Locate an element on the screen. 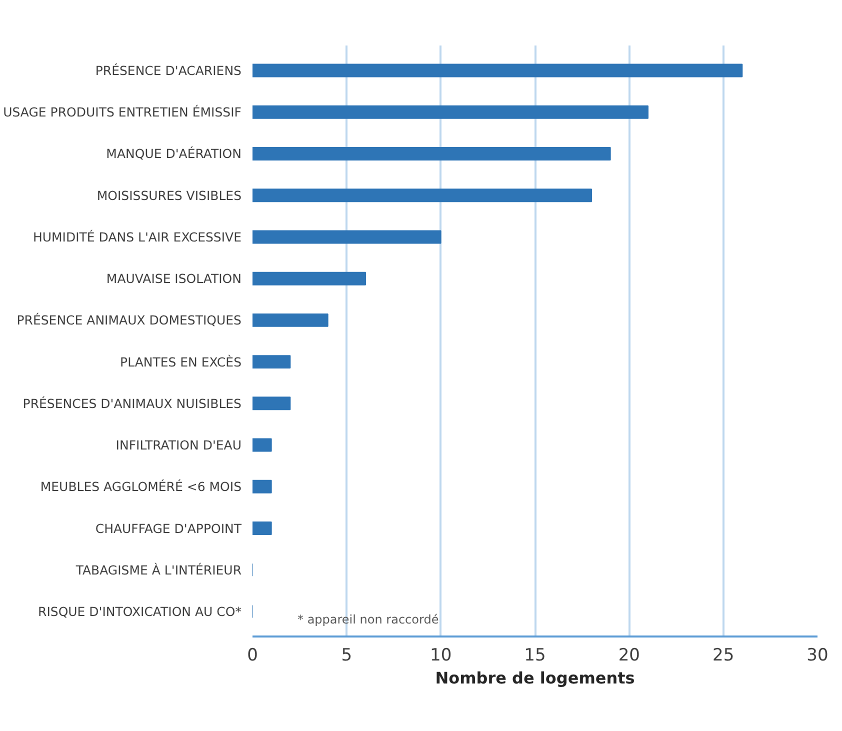 The width and height of the screenshot is (842, 731). x-tick-label: 20 is located at coordinates (629, 656).